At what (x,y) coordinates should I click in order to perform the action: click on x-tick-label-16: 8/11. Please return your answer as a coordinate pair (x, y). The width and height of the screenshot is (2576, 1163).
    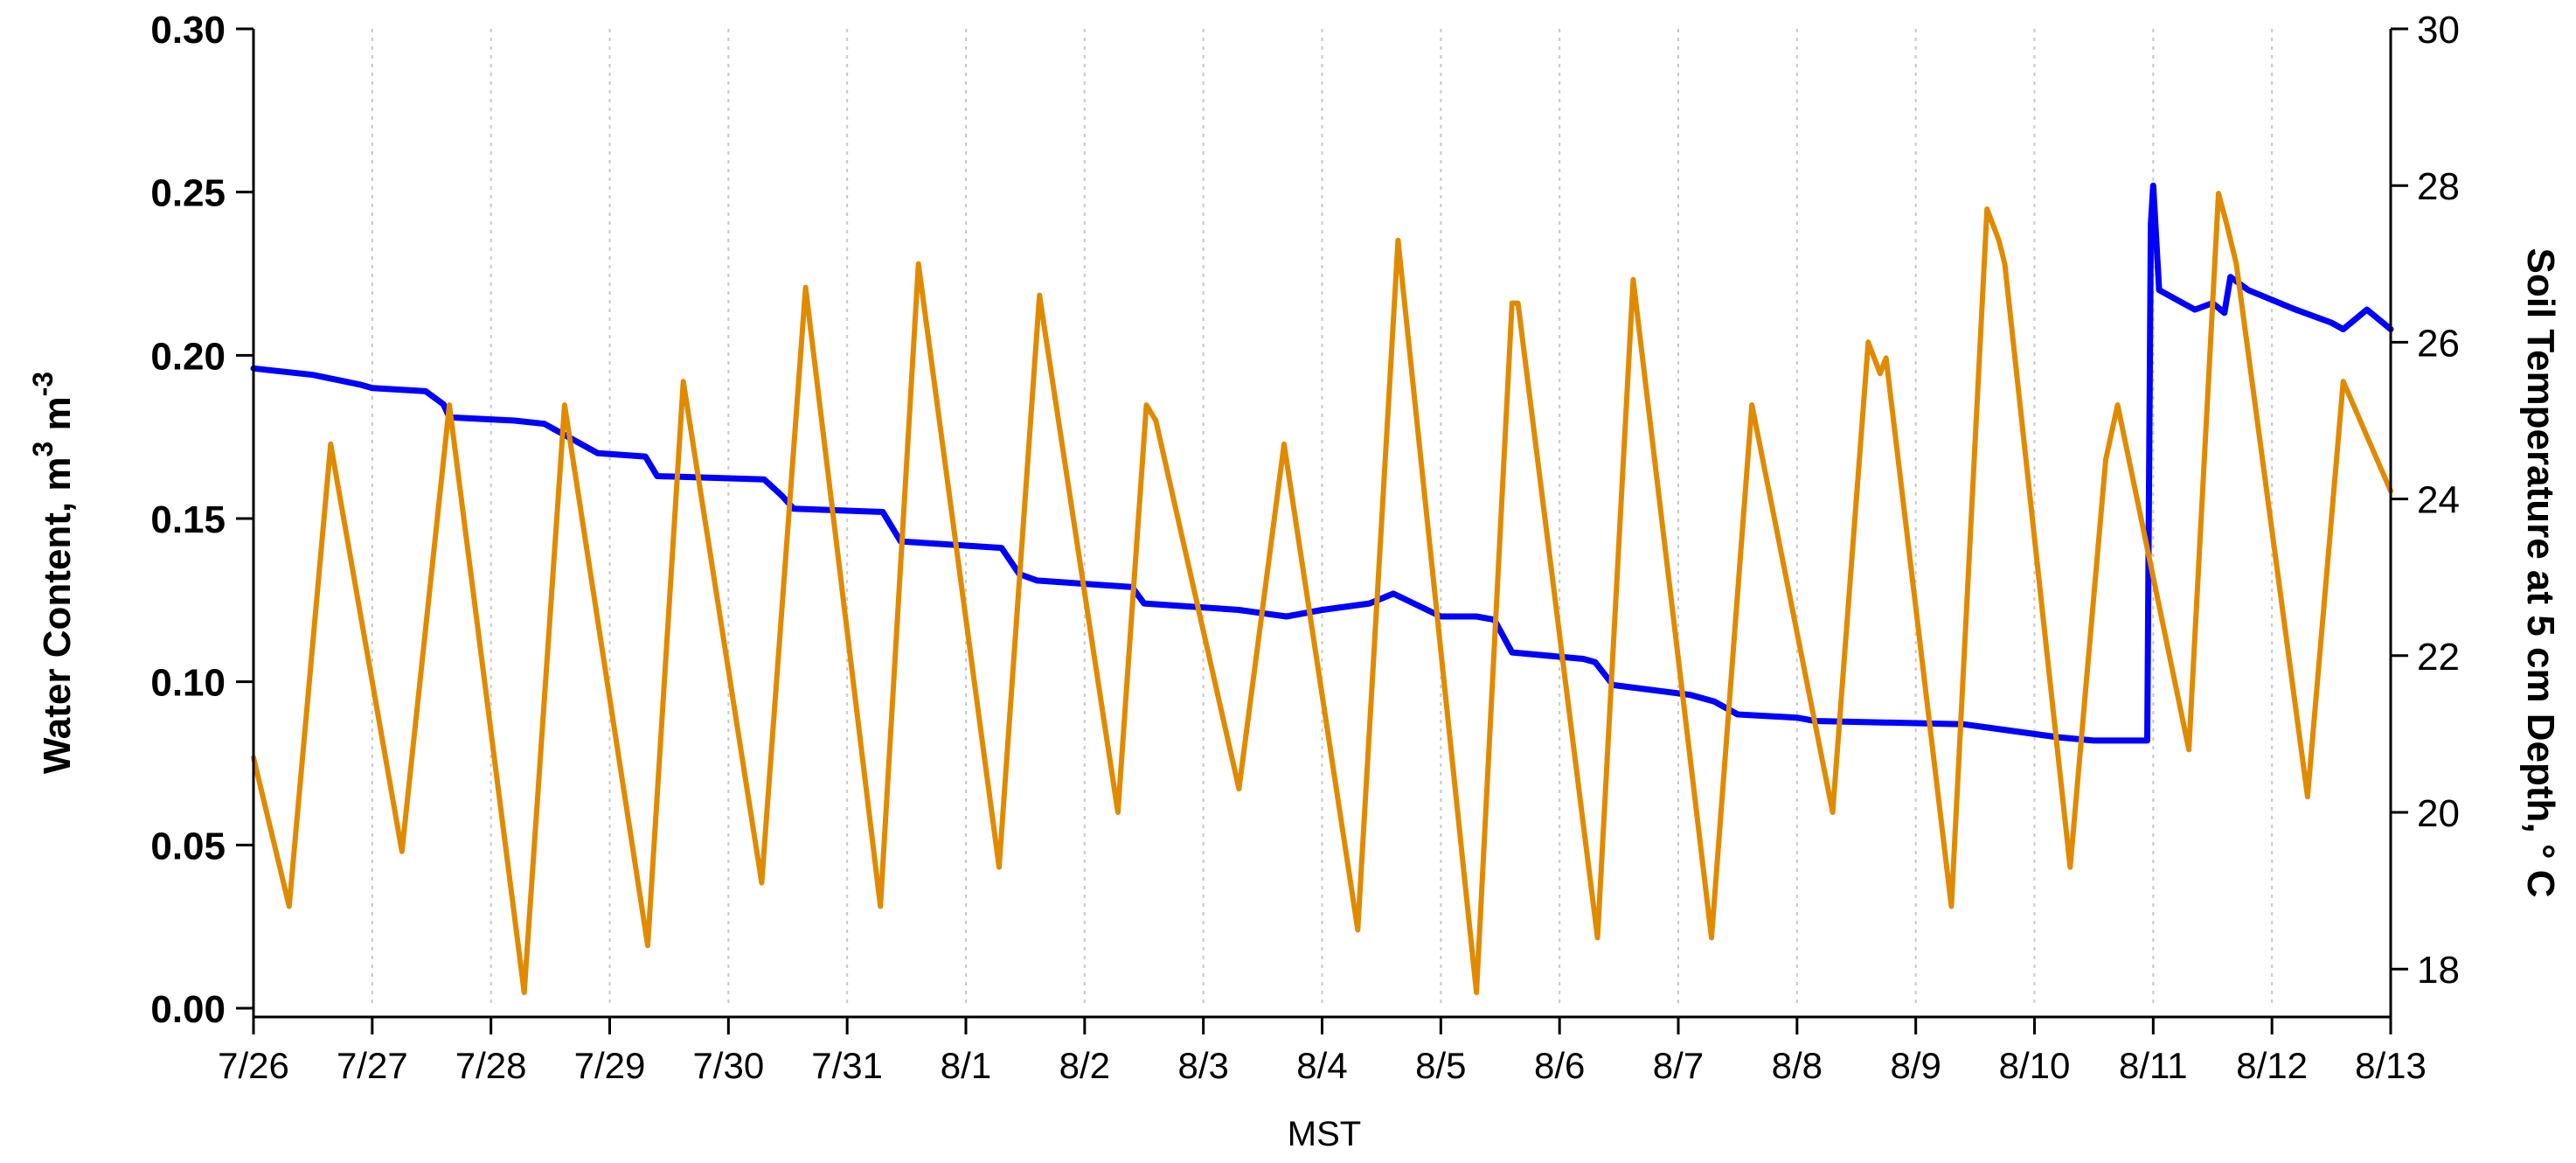
    Looking at the image, I should click on (2153, 1065).